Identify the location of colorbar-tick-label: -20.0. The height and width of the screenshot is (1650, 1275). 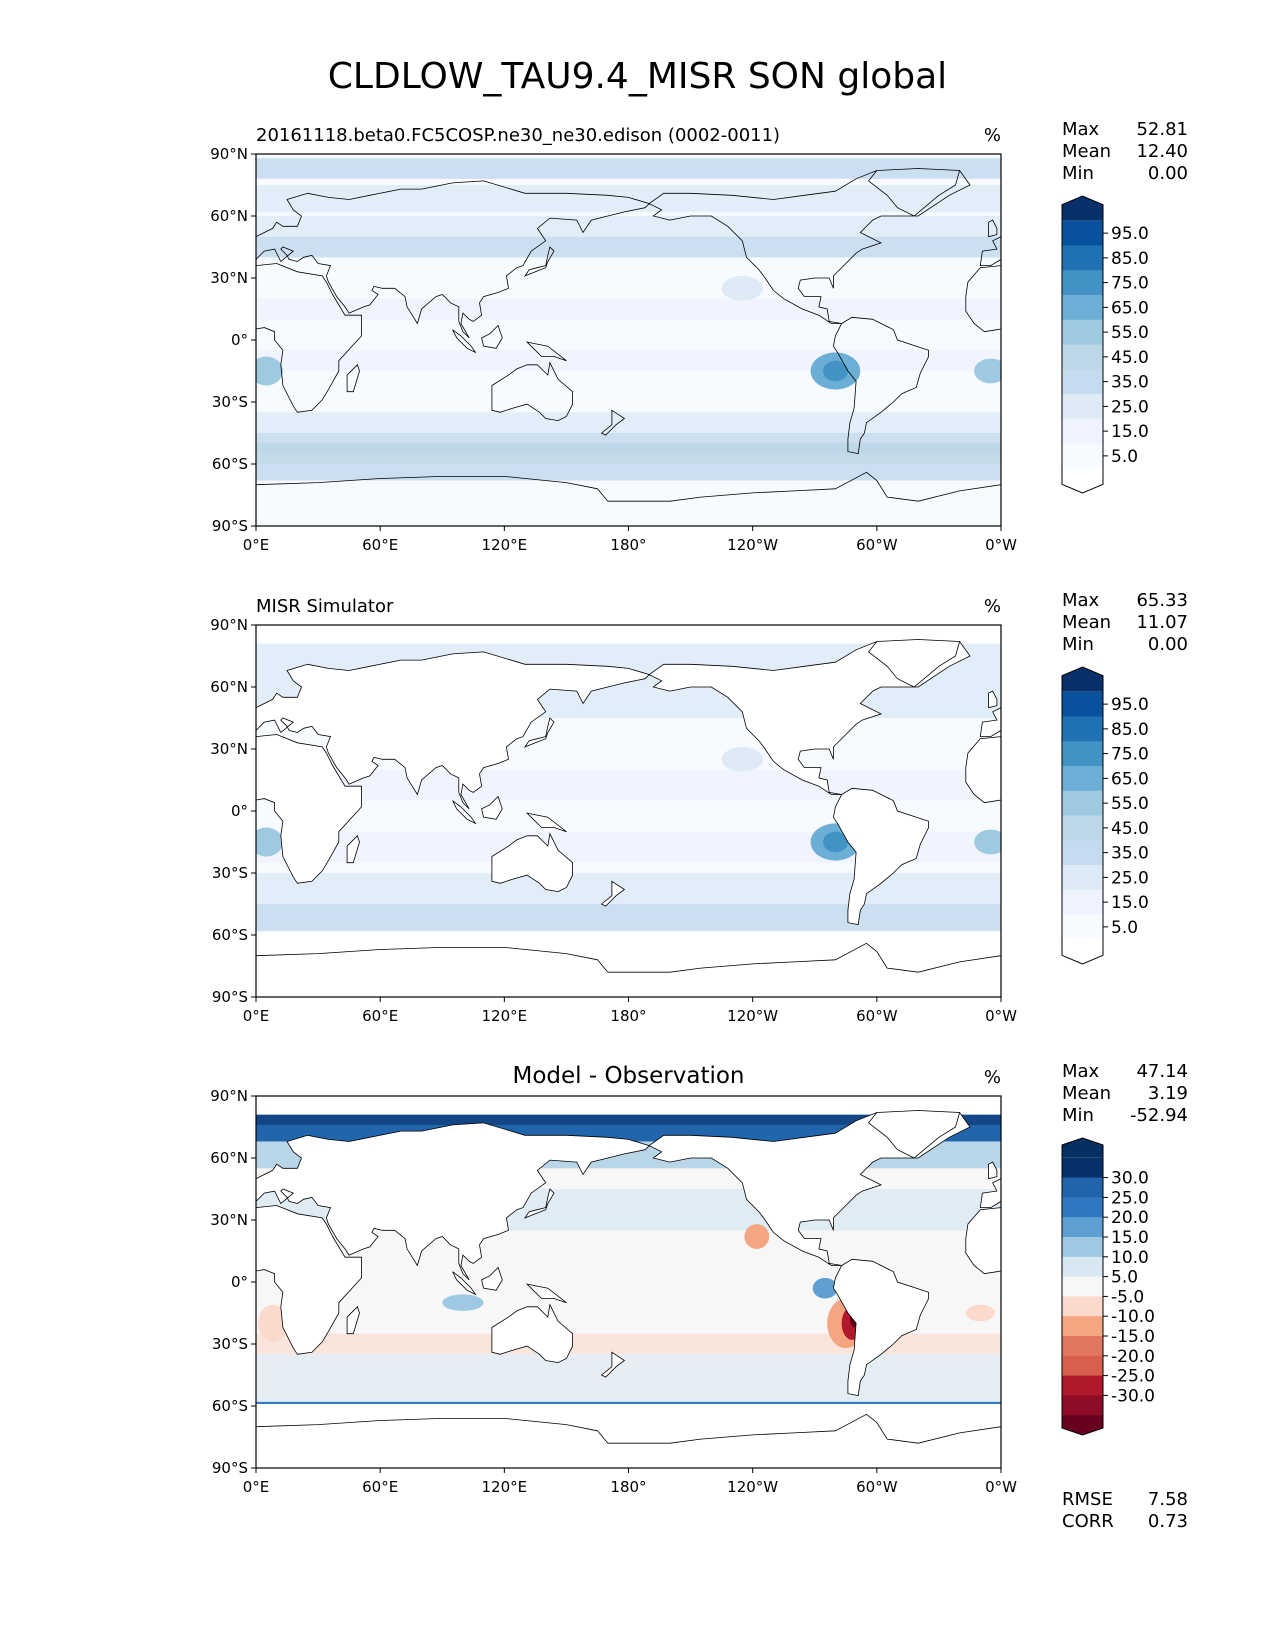
(1133, 1357).